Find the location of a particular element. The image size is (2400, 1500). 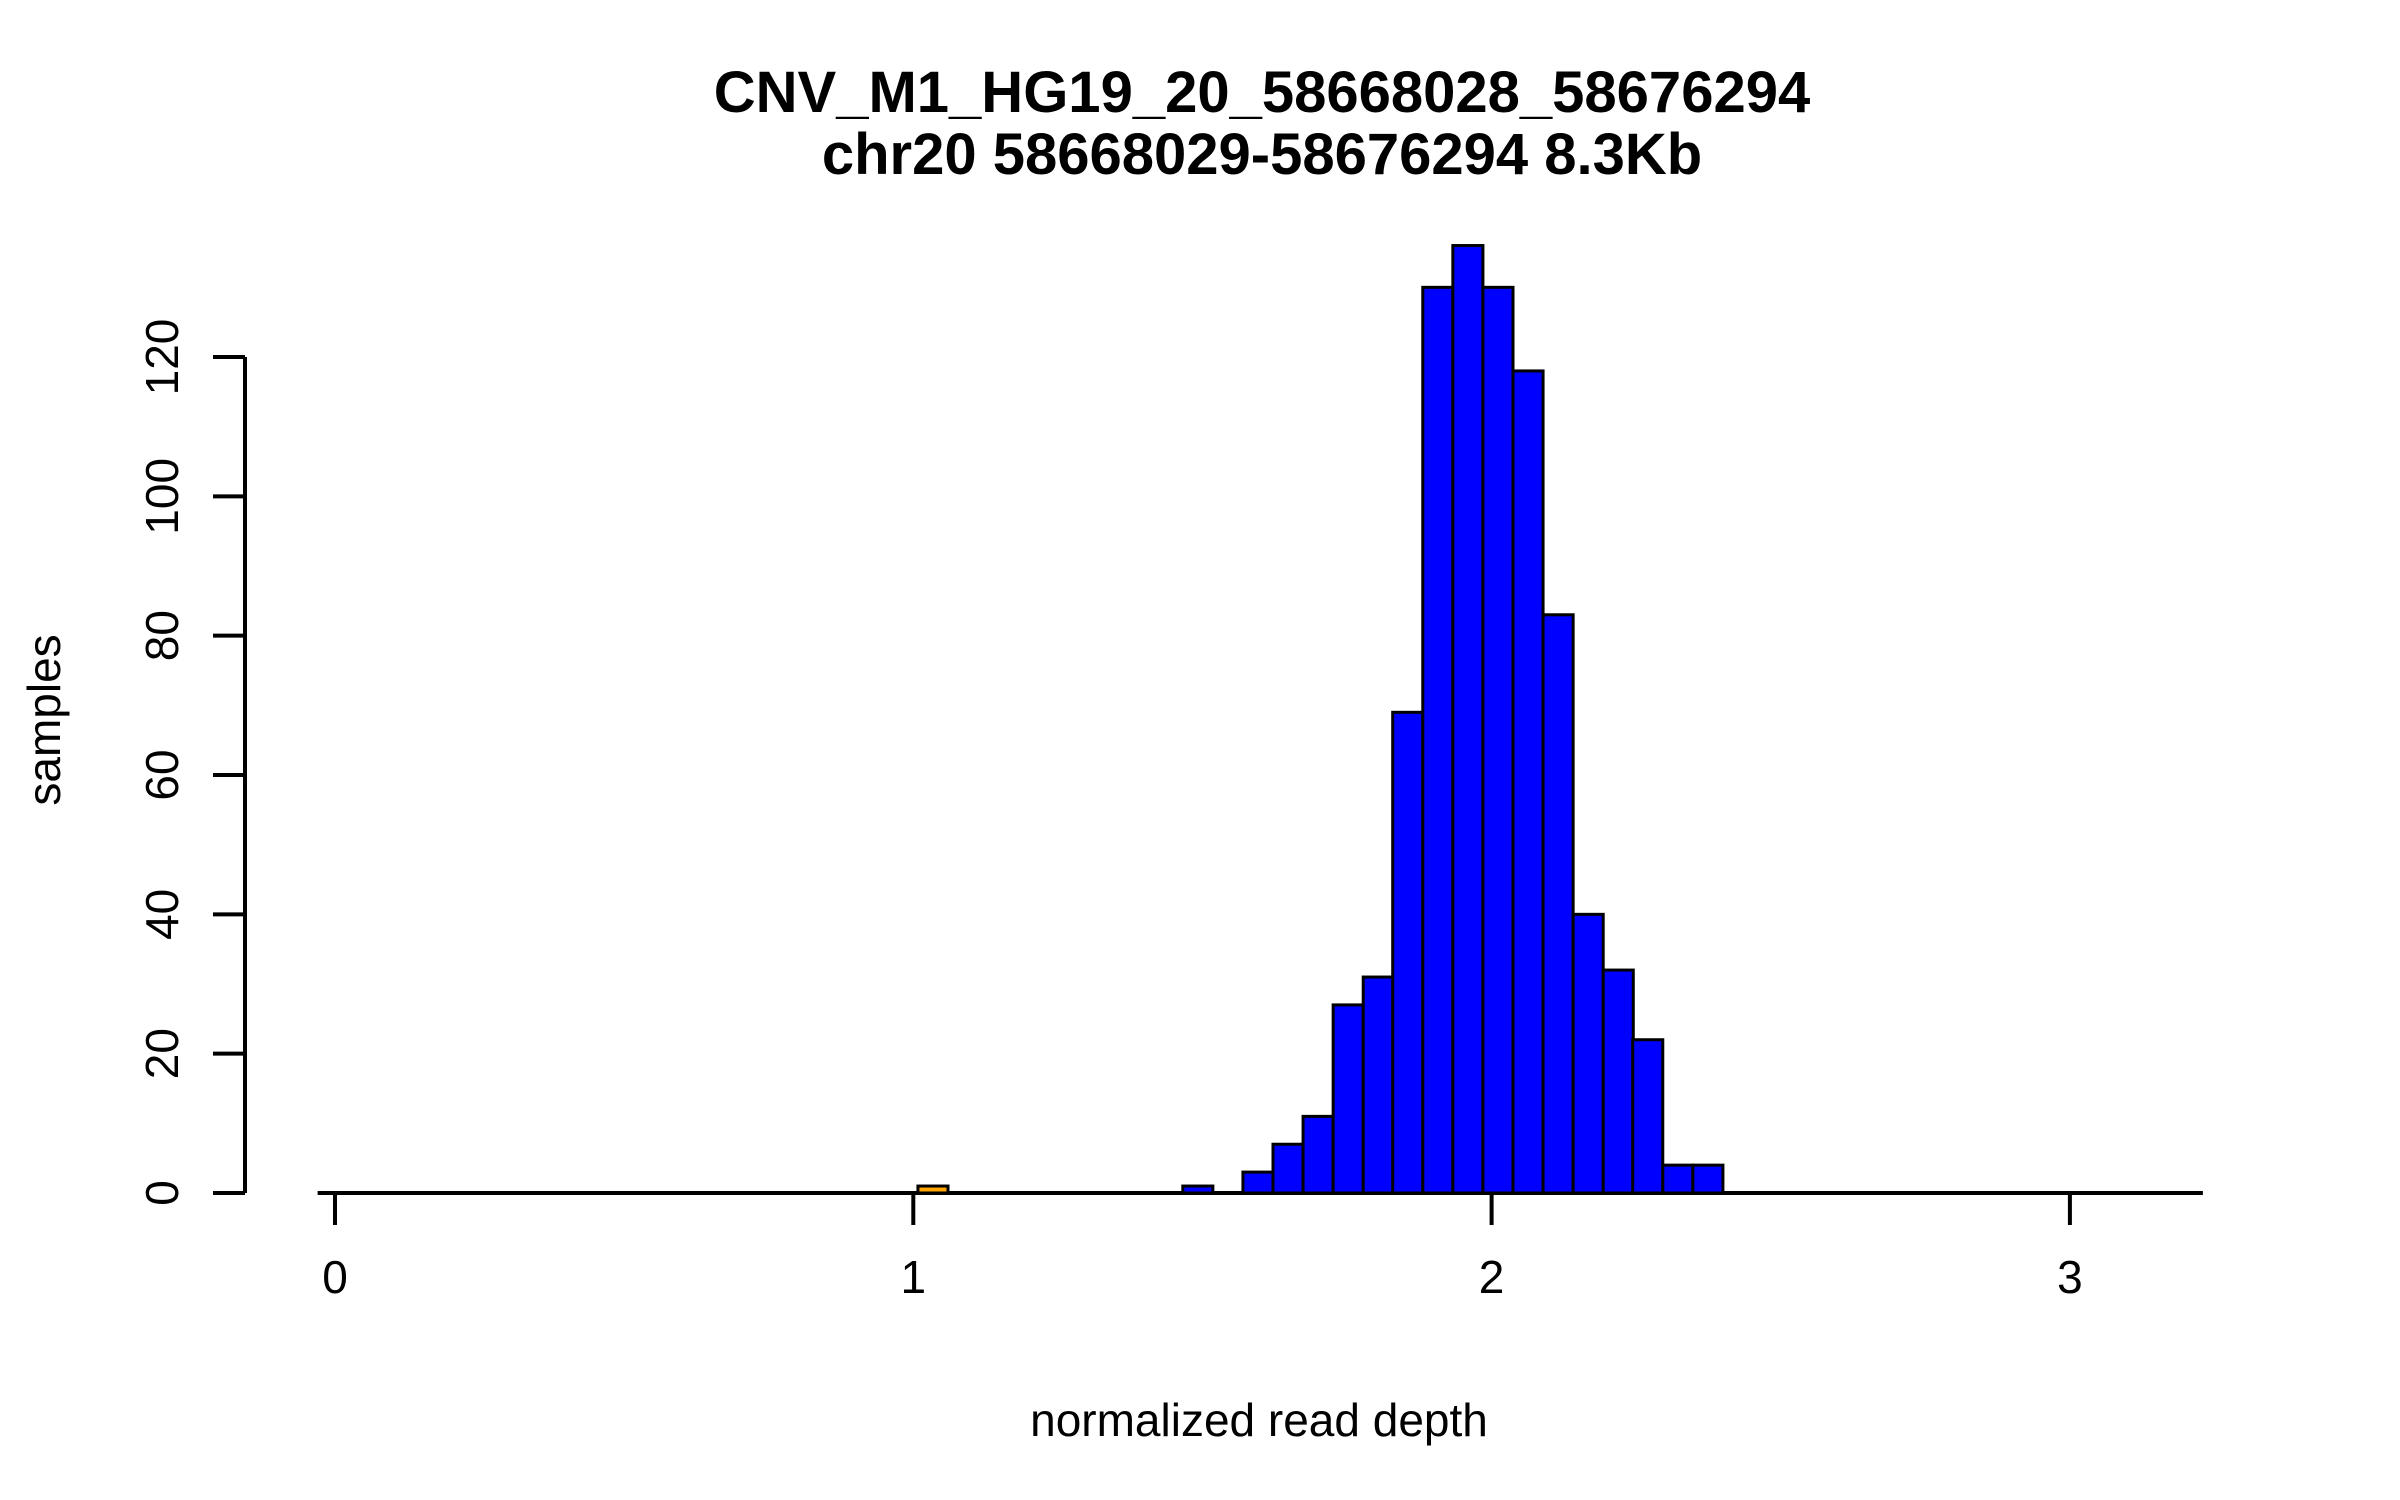

y-tick-label: 120 is located at coordinates (162, 357).